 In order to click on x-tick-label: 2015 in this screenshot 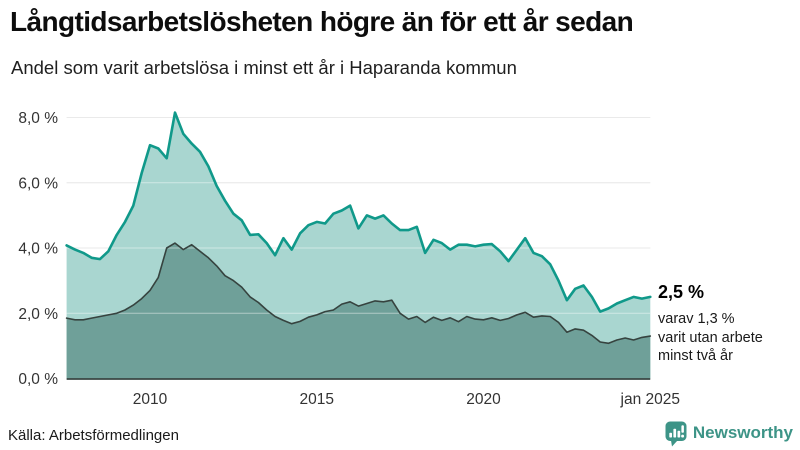, I will do `click(317, 399)`.